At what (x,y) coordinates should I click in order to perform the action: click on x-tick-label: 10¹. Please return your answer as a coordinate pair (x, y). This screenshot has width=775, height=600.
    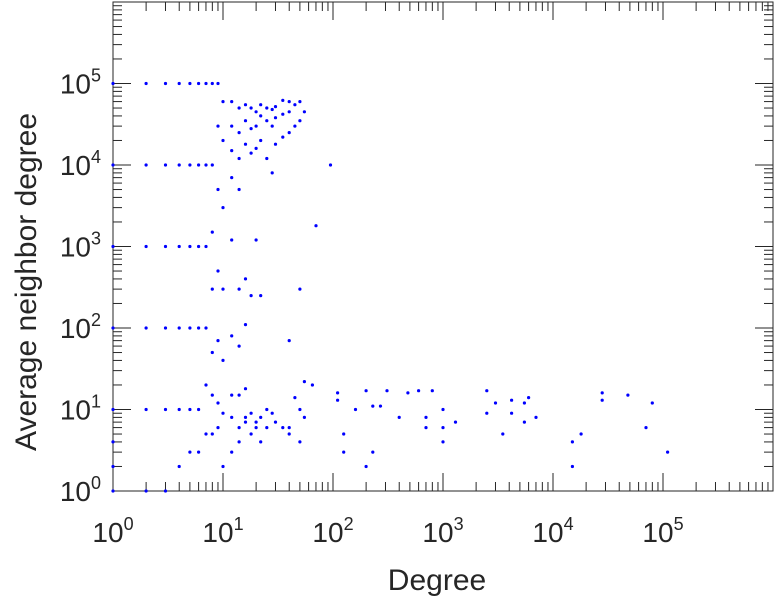
    Looking at the image, I should click on (222, 531).